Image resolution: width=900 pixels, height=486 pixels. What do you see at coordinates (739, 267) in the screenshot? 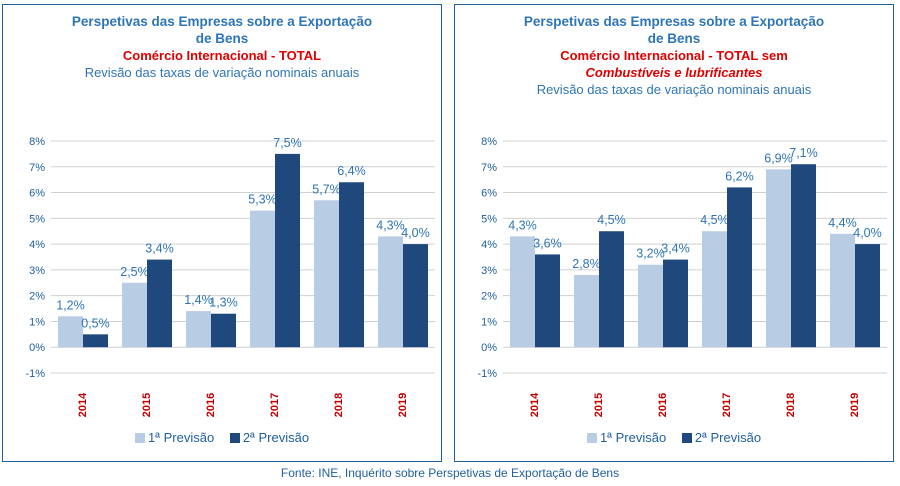
I see `bar-series2-2017` at bounding box center [739, 267].